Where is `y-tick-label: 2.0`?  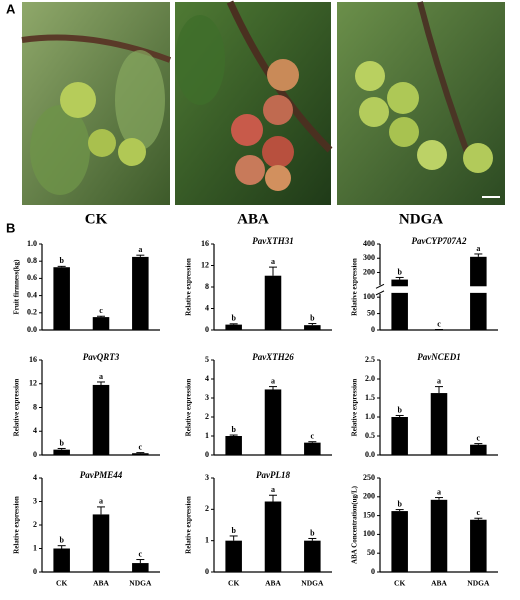
y-tick-label: 2.0 is located at coordinates (370, 378).